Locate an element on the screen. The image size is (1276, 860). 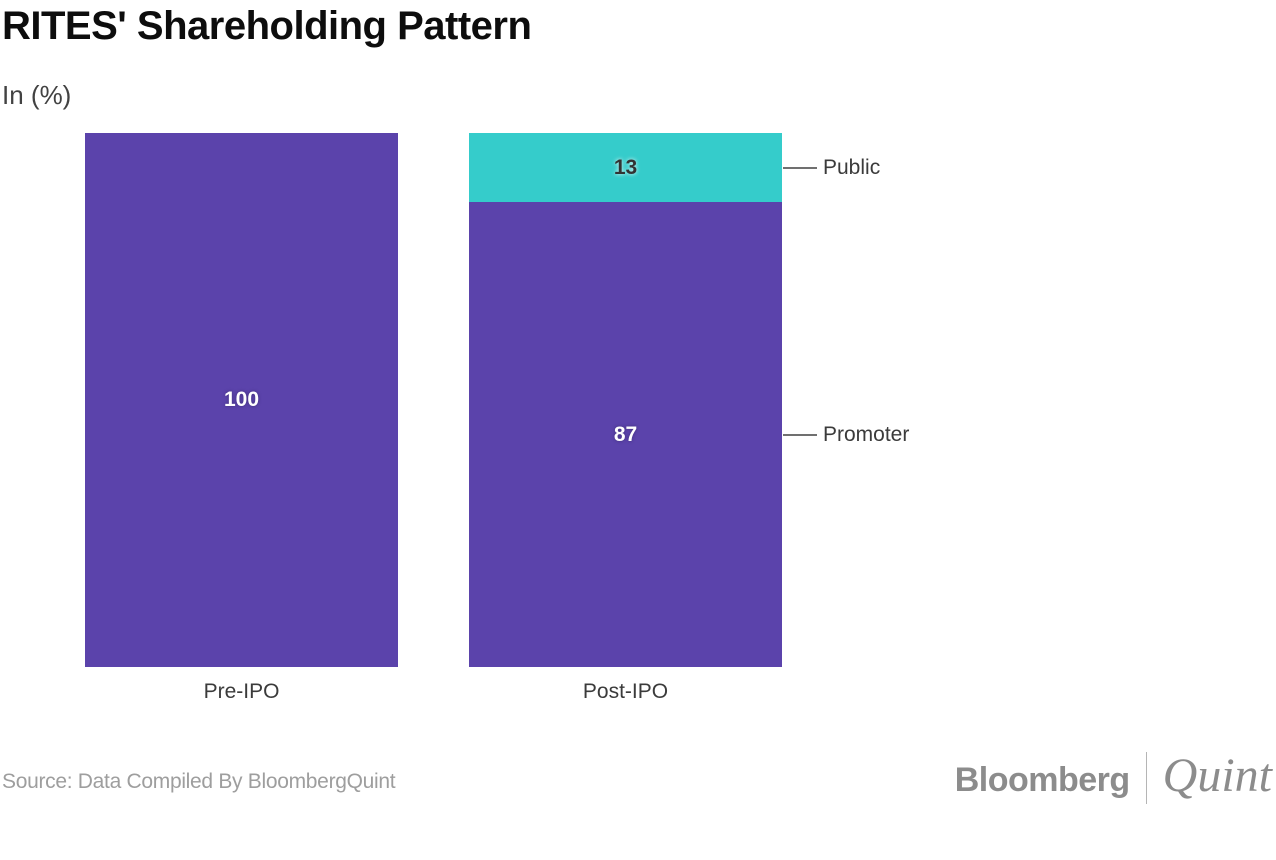
chart-title: RITES' Shareholding Pattern is located at coordinates (267, 26).